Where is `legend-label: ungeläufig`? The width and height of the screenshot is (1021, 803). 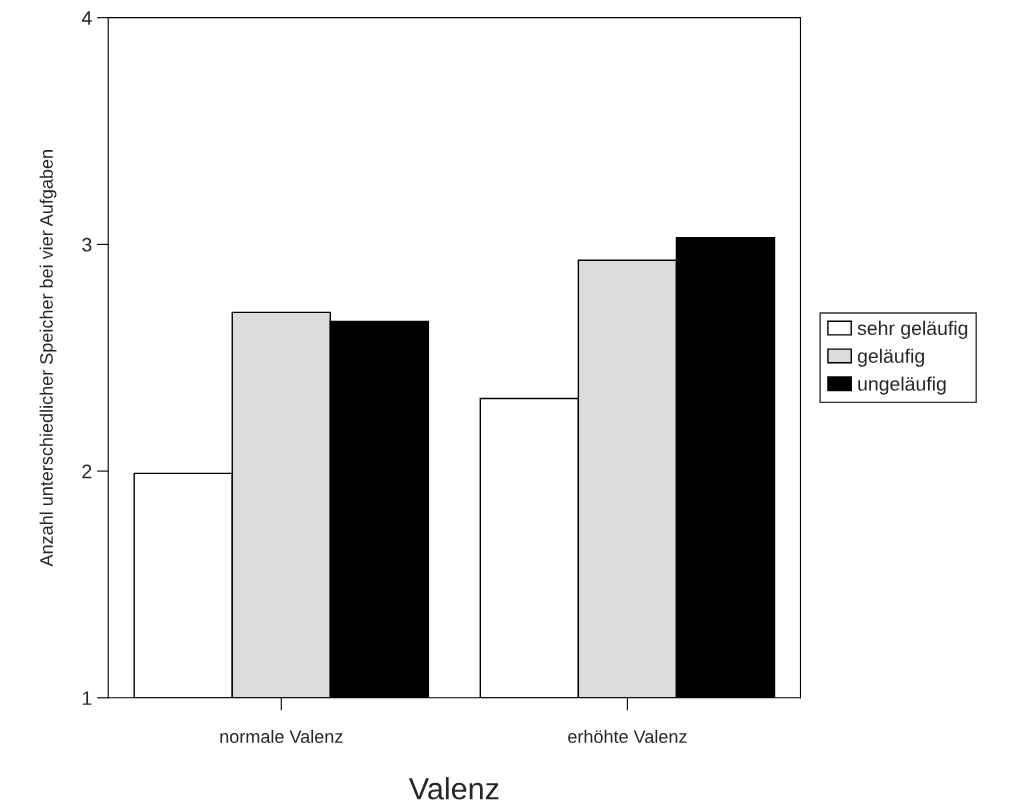
legend-label: ungeläufig is located at coordinates (902, 385).